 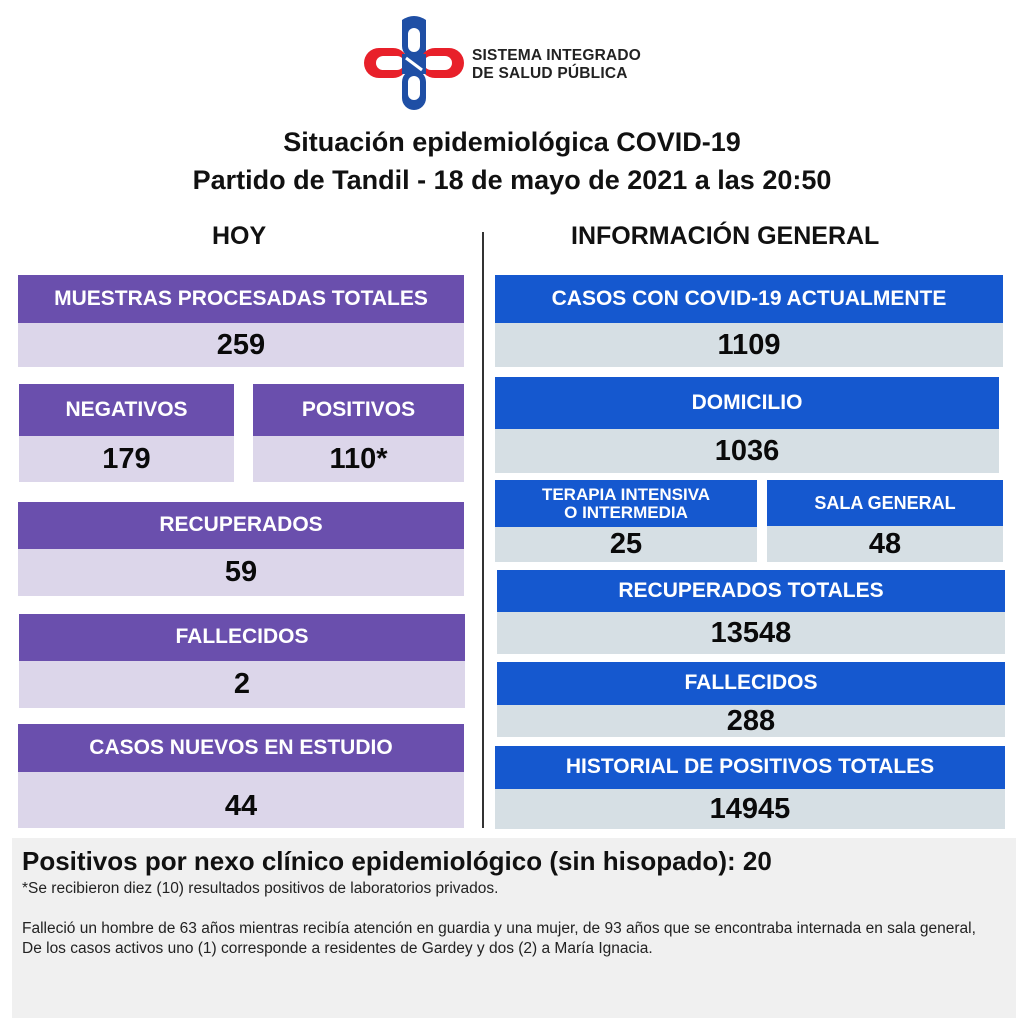 I want to click on card-value: 259, so click(x=241, y=345).